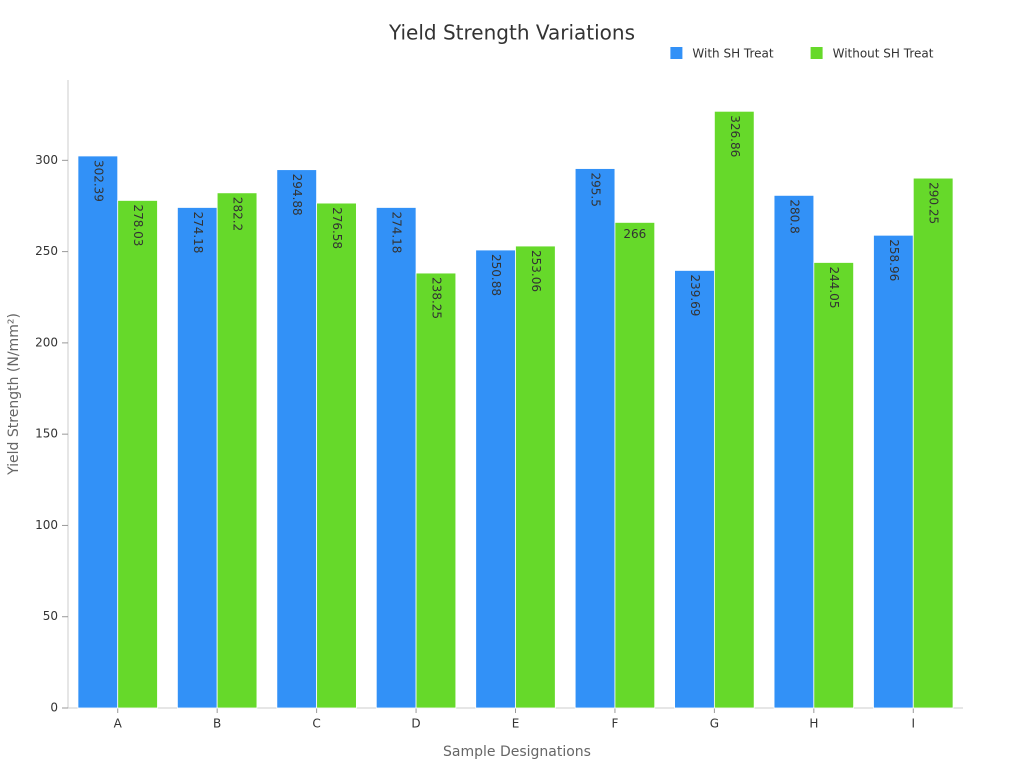 The width and height of the screenshot is (1024, 772). Describe the element at coordinates (695, 295) in the screenshot. I see `data-label: 239.69` at that location.